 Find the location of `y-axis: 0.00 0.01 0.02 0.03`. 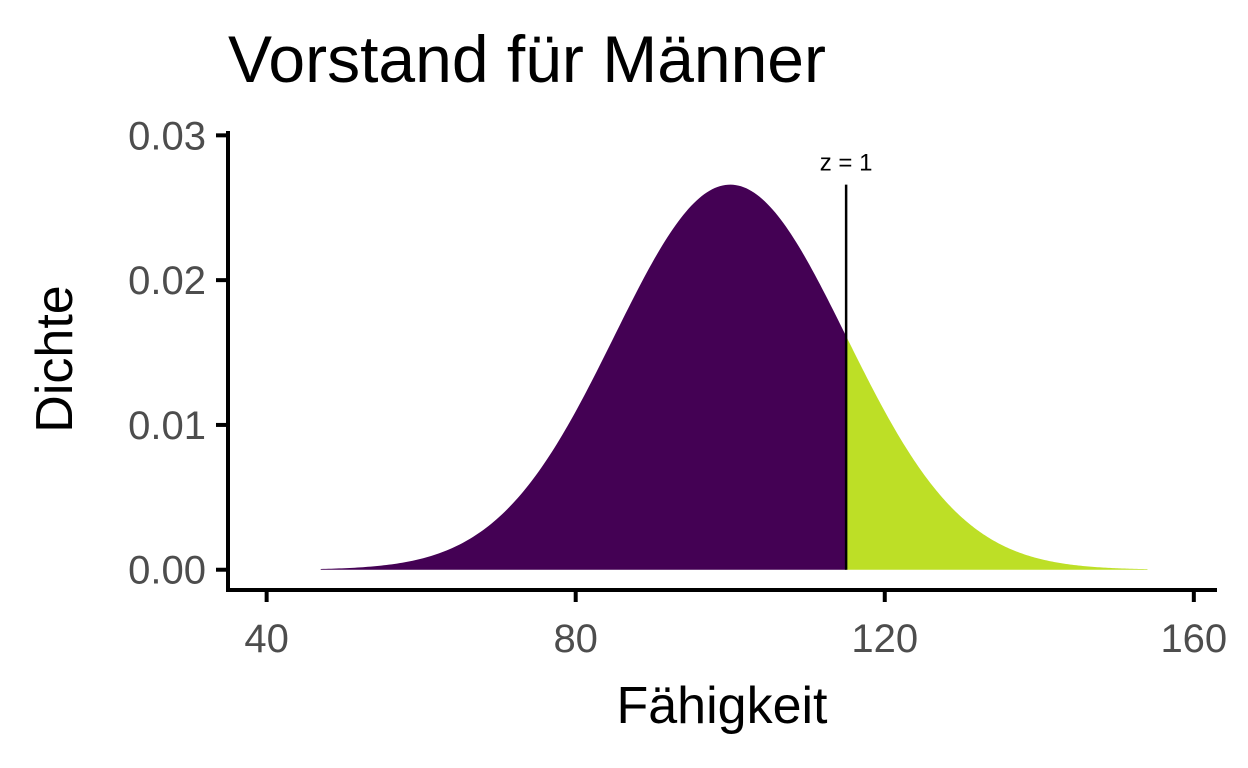

y-axis: 0.00 0.01 0.02 0.03 is located at coordinates (179, 353).